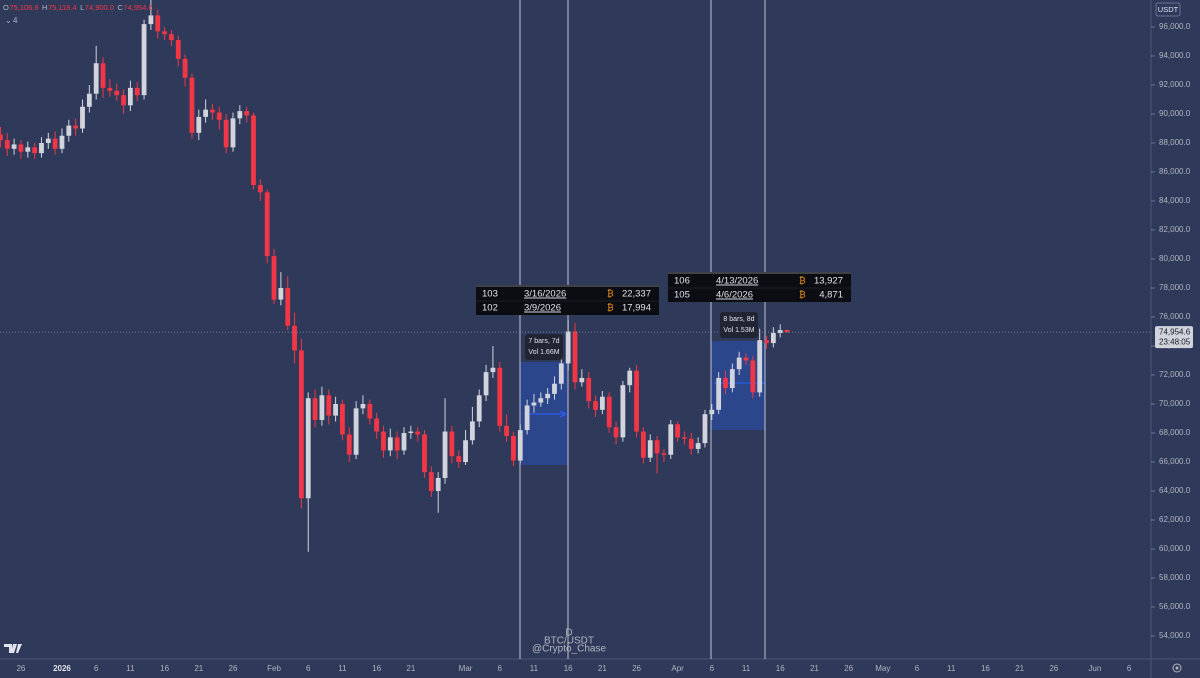  I want to click on ohlc-value: 74,954.6, so click(137, 7).